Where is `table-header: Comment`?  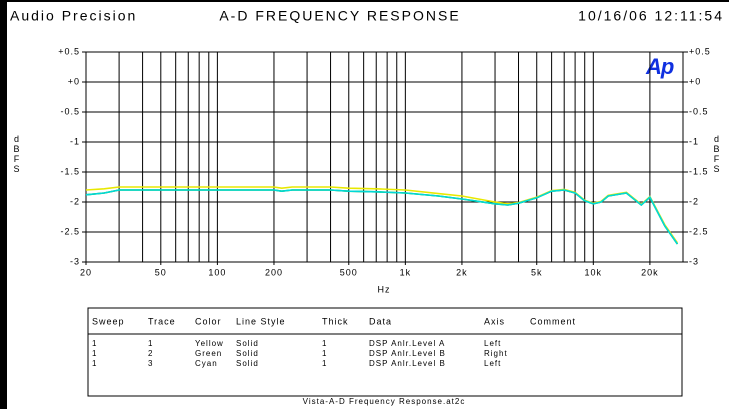
table-header: Comment is located at coordinates (553, 321).